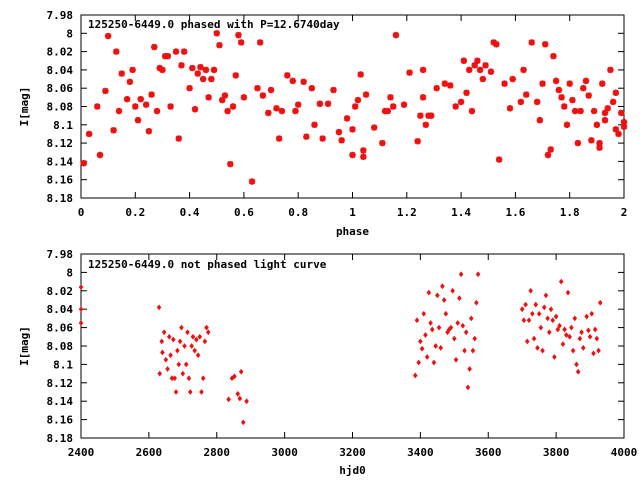  What do you see at coordinates (60, 15) in the screenshot?
I see `y-tick-label: 7.98` at bounding box center [60, 15].